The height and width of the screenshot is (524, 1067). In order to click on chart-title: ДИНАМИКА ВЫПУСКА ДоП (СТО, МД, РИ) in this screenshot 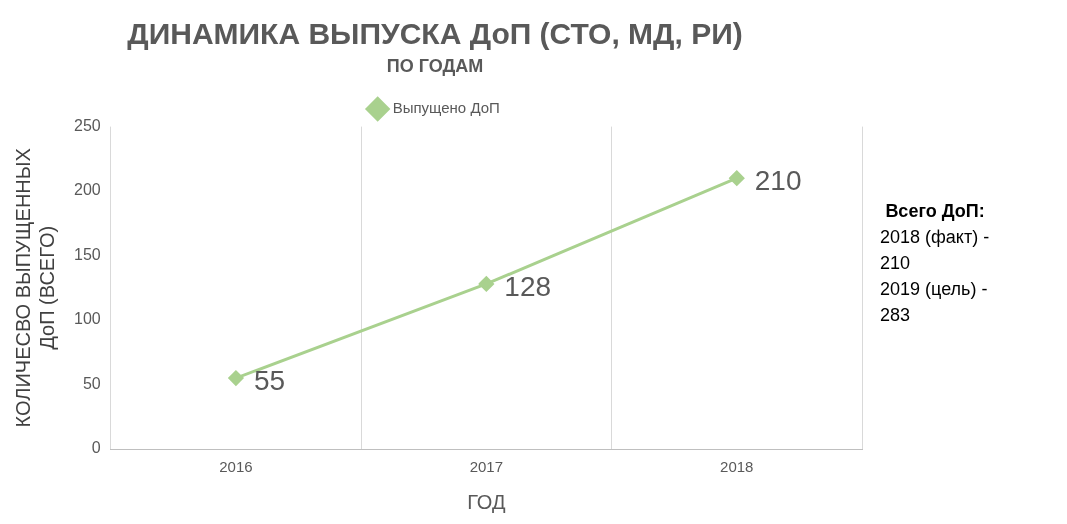, I will do `click(435, 34)`.